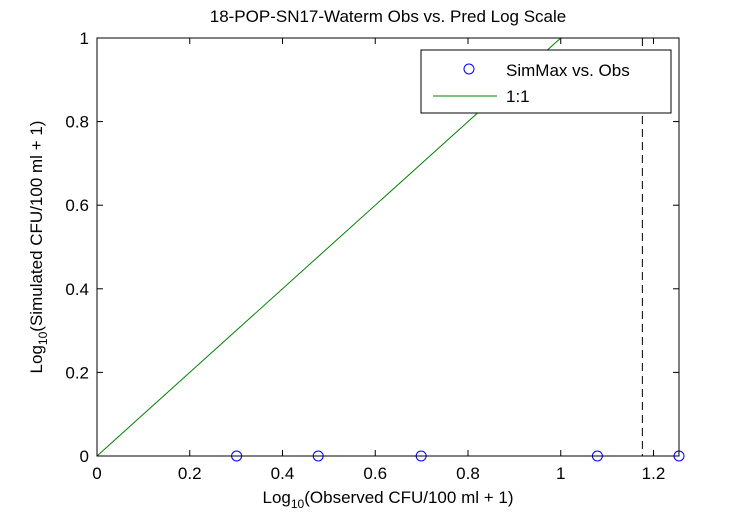 The image size is (750, 530). What do you see at coordinates (84, 38) in the screenshot?
I see `y-tick-label: 1` at bounding box center [84, 38].